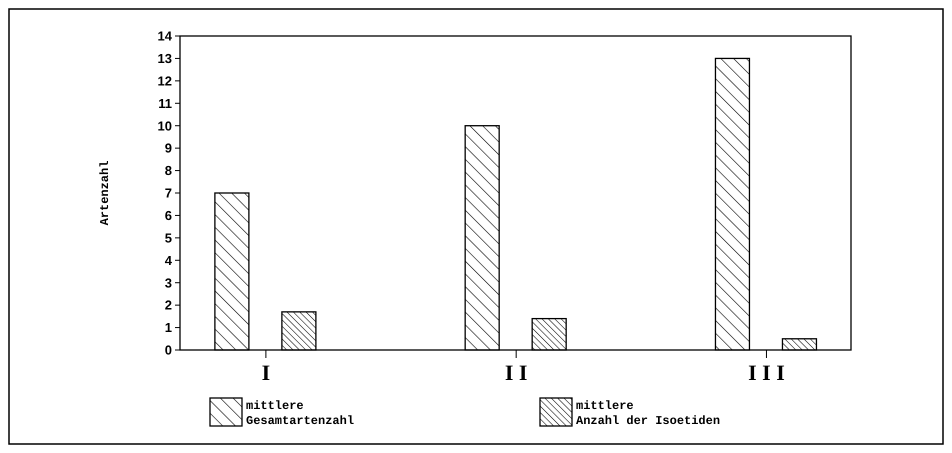 The height and width of the screenshot is (453, 952). What do you see at coordinates (168, 305) in the screenshot?
I see `y-tick-label: 2` at bounding box center [168, 305].